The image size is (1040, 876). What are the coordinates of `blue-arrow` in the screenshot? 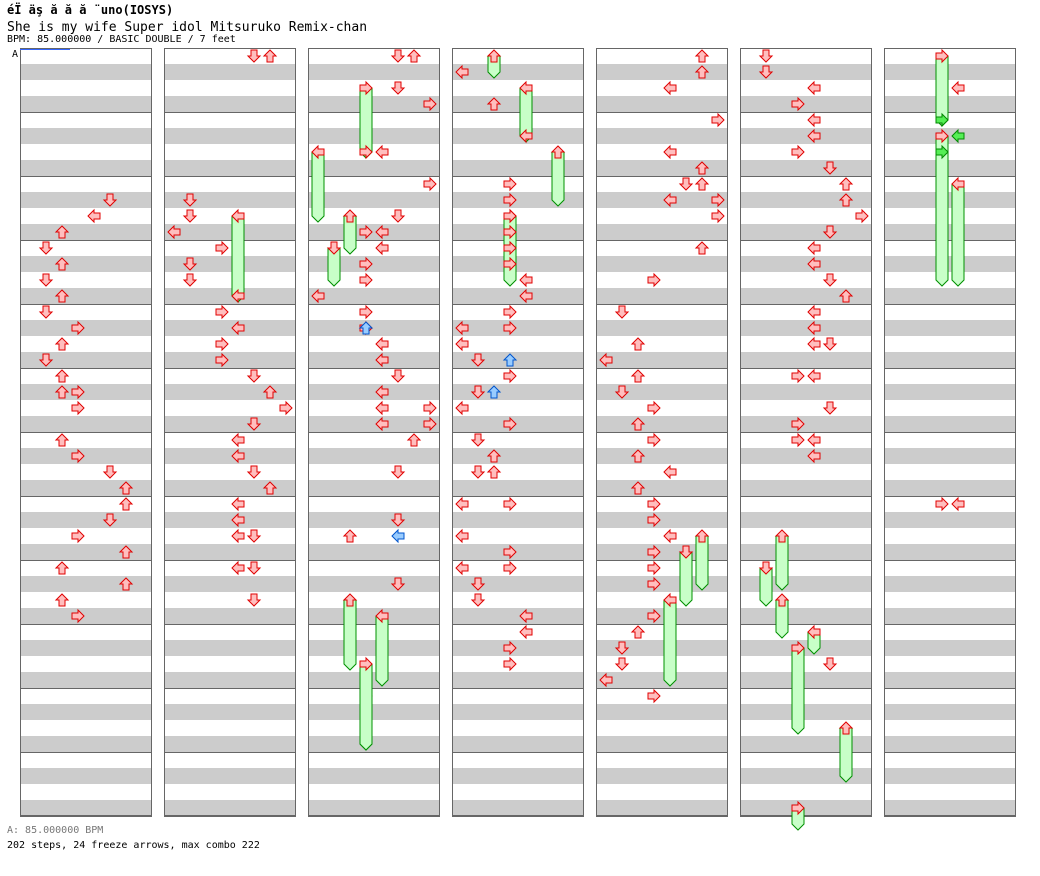 It's located at (366, 328).